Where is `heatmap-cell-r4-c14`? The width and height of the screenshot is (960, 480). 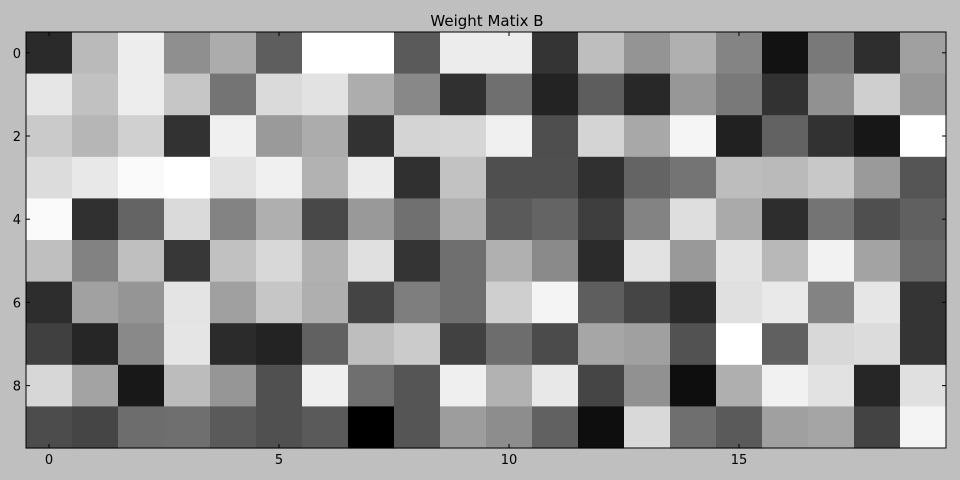 heatmap-cell-r4-c14 is located at coordinates (693, 219).